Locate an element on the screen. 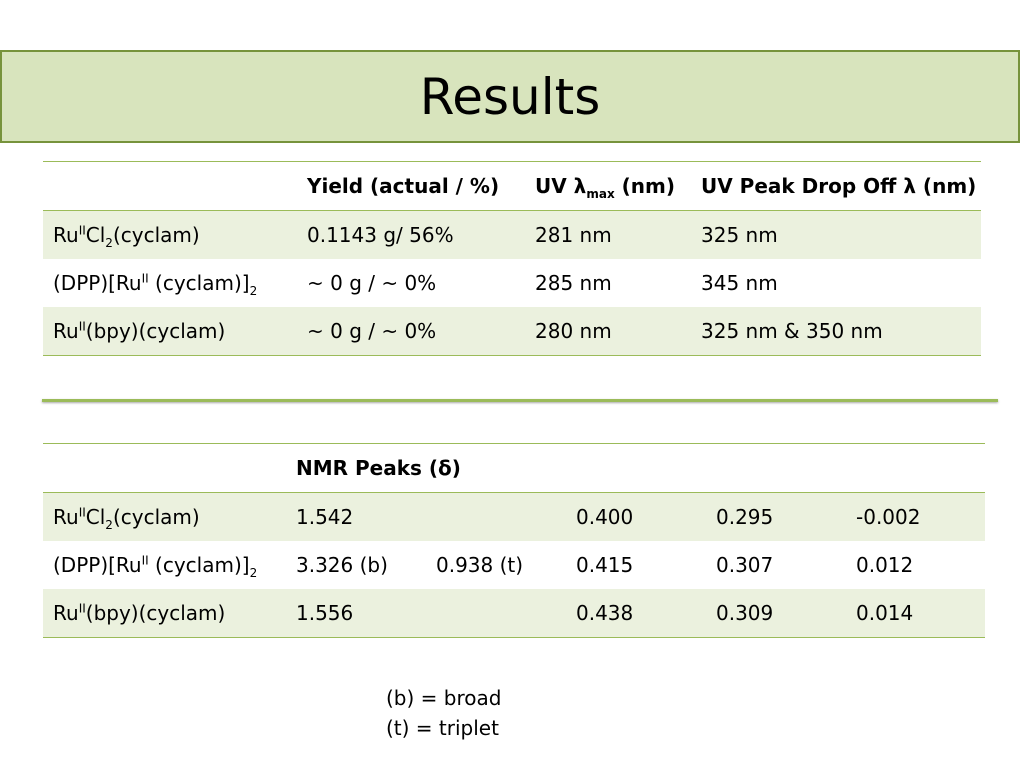 This screenshot has height=768, width=1024. header-dropoff: UV Peak Drop Off λ (nm) is located at coordinates (836, 186).